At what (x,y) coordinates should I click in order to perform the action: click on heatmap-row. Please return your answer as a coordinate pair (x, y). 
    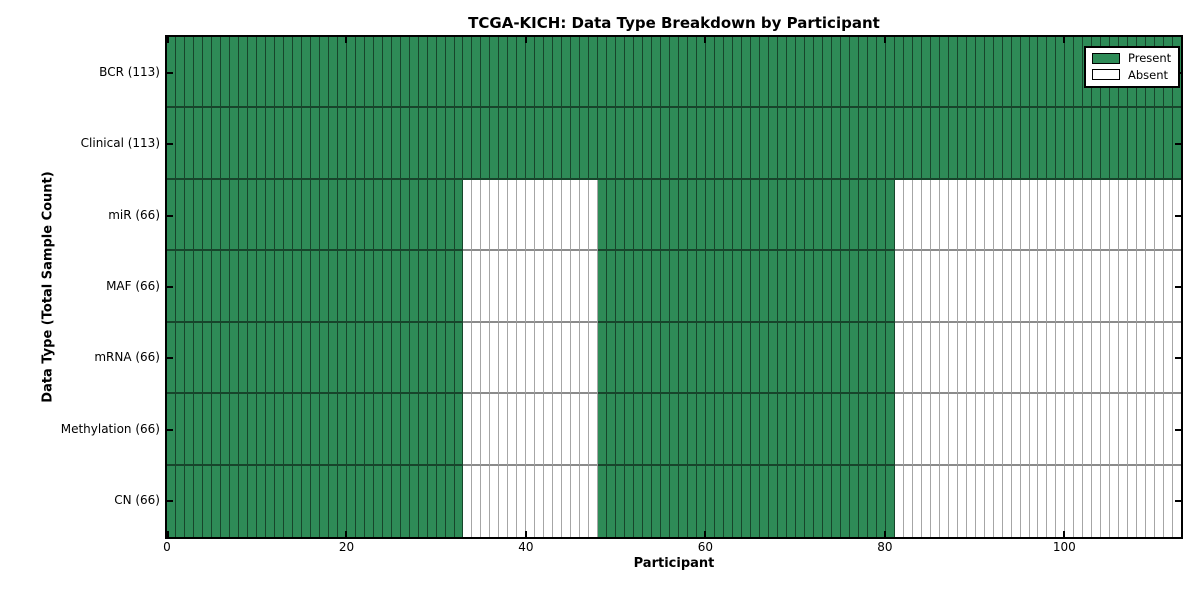
    Looking at the image, I should click on (674, 430).